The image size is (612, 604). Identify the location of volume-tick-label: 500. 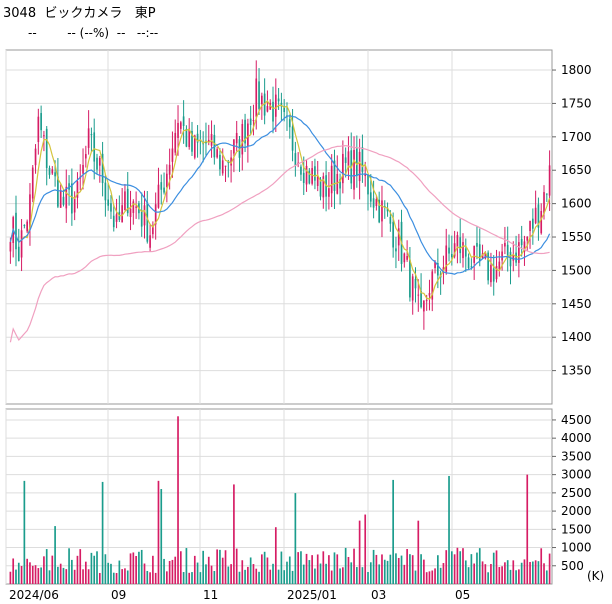
(572, 566).